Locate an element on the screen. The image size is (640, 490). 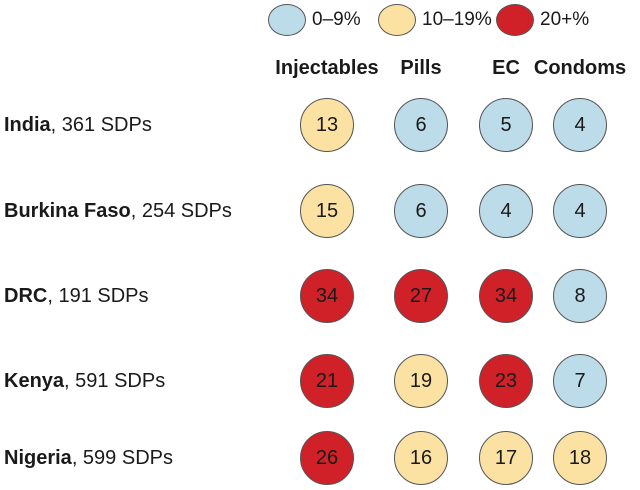
value-circle: 5 is located at coordinates (506, 125).